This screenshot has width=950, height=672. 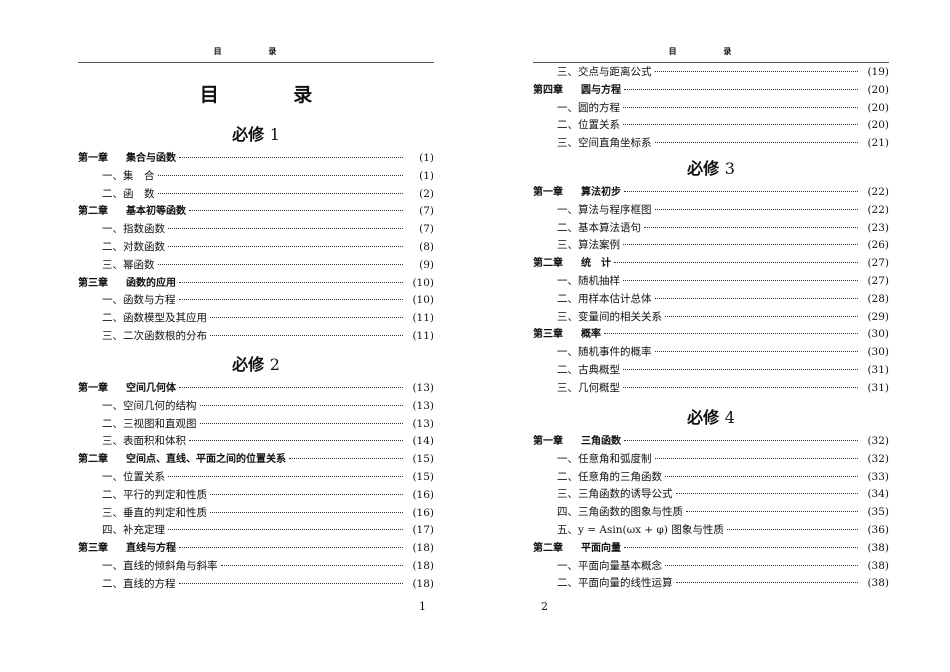 I want to click on entry-title: 一、圆的方程, so click(x=588, y=107).